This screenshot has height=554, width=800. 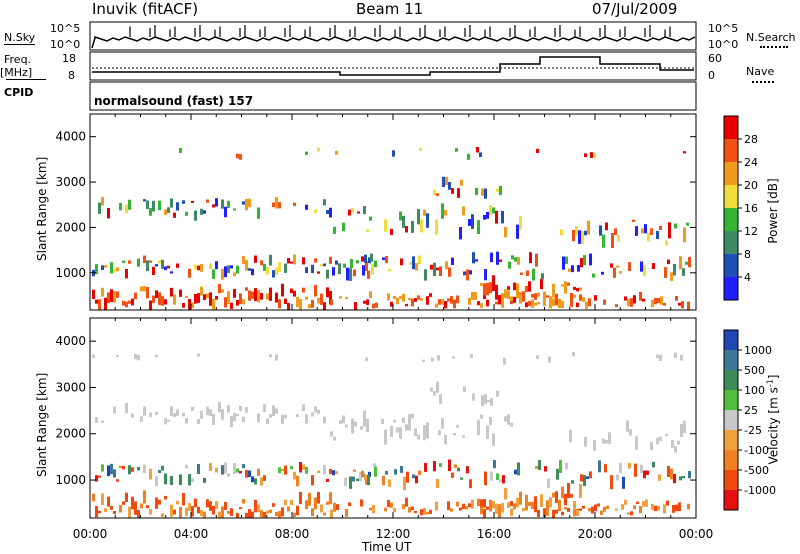 I want to click on time-tick-label: 08:00, so click(x=292, y=534).